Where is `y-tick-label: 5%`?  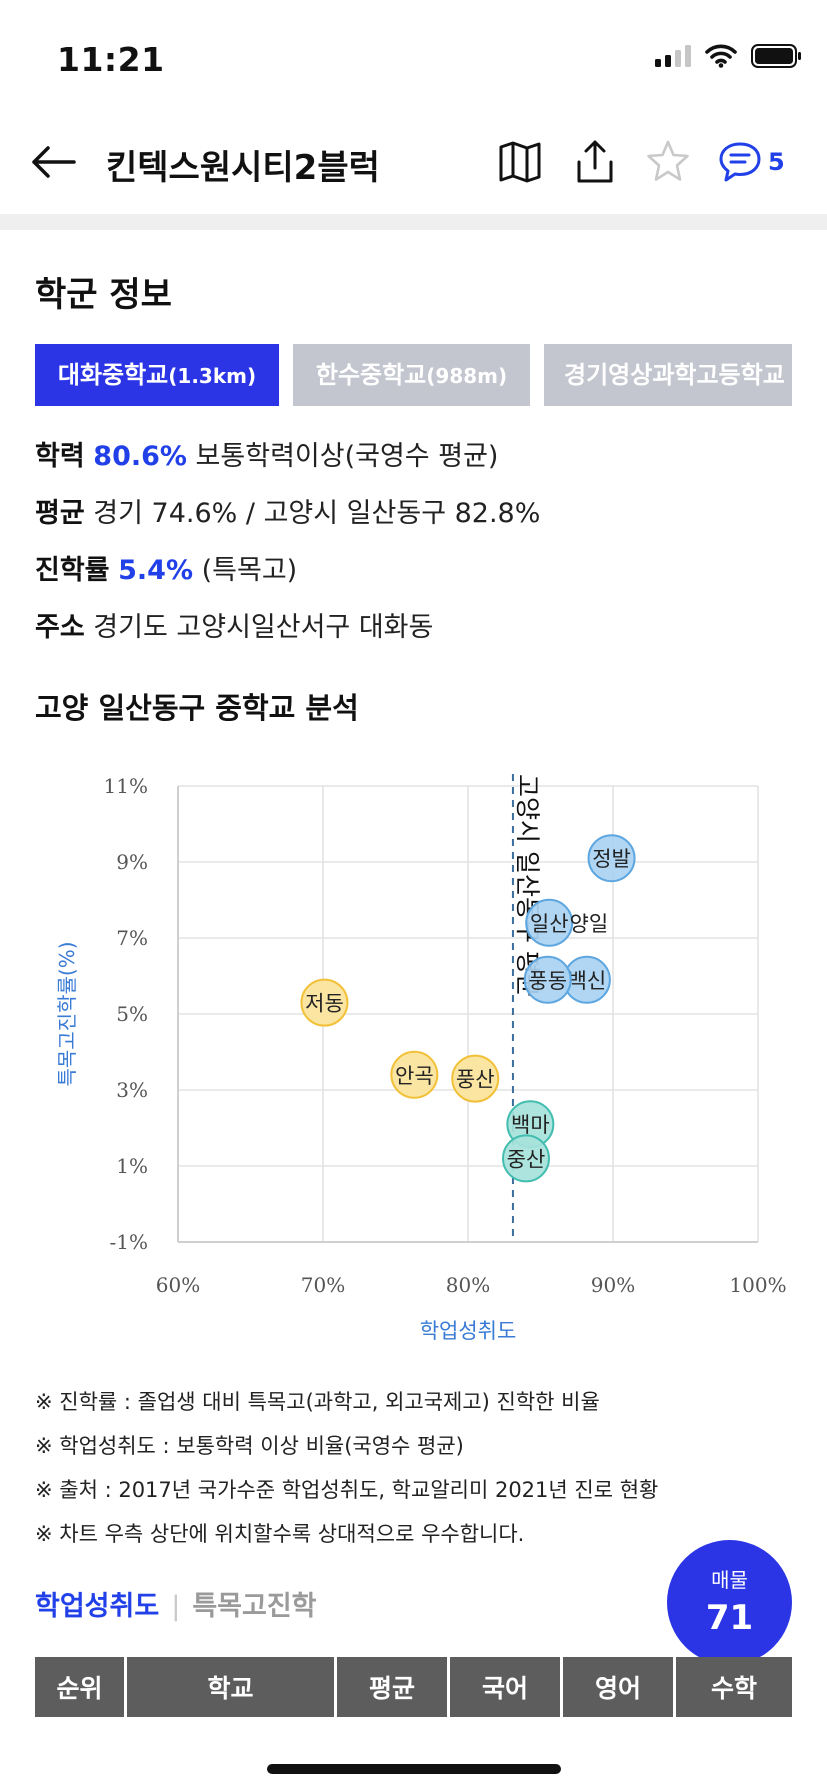 y-tick-label: 5% is located at coordinates (132, 1014).